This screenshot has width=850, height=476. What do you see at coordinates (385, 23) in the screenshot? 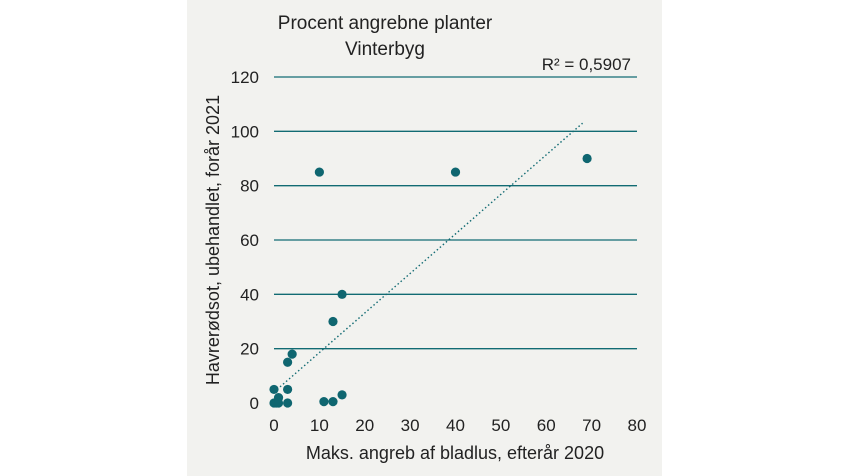
I see `chart-title: Procent angrebne planter` at bounding box center [385, 23].